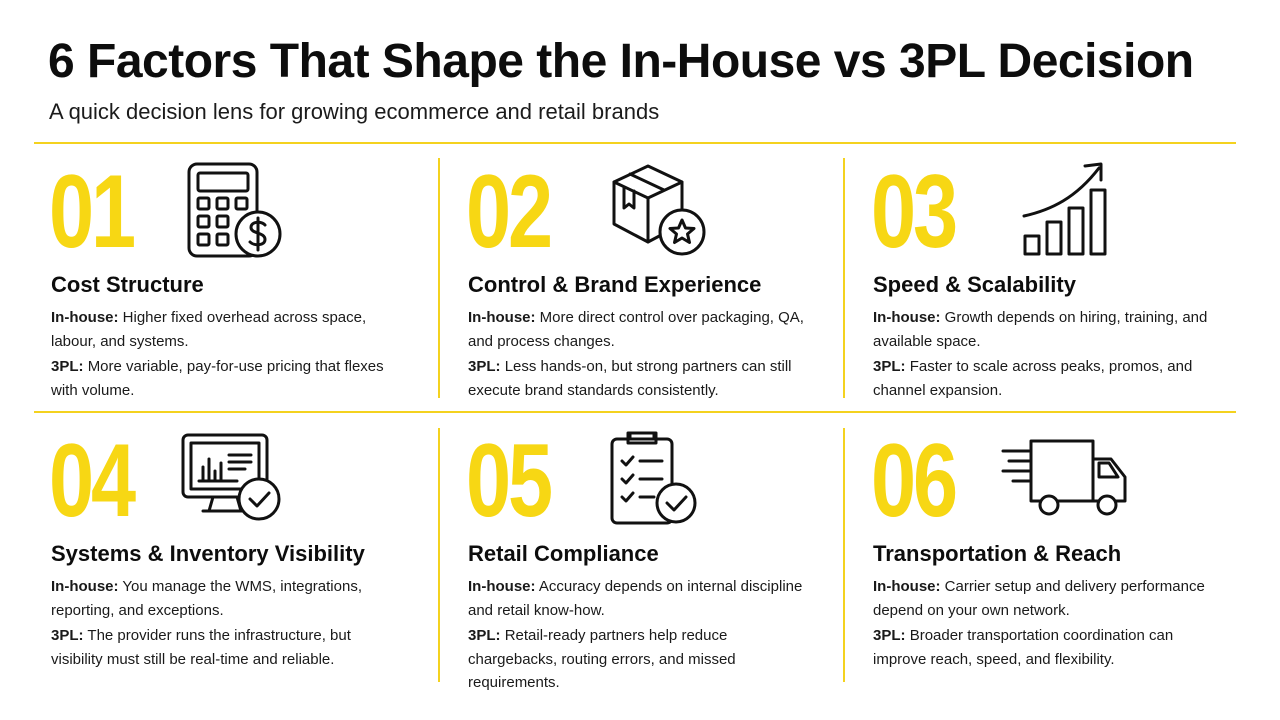  I want to click on factor-title: Control & Brand Experience, so click(615, 284).